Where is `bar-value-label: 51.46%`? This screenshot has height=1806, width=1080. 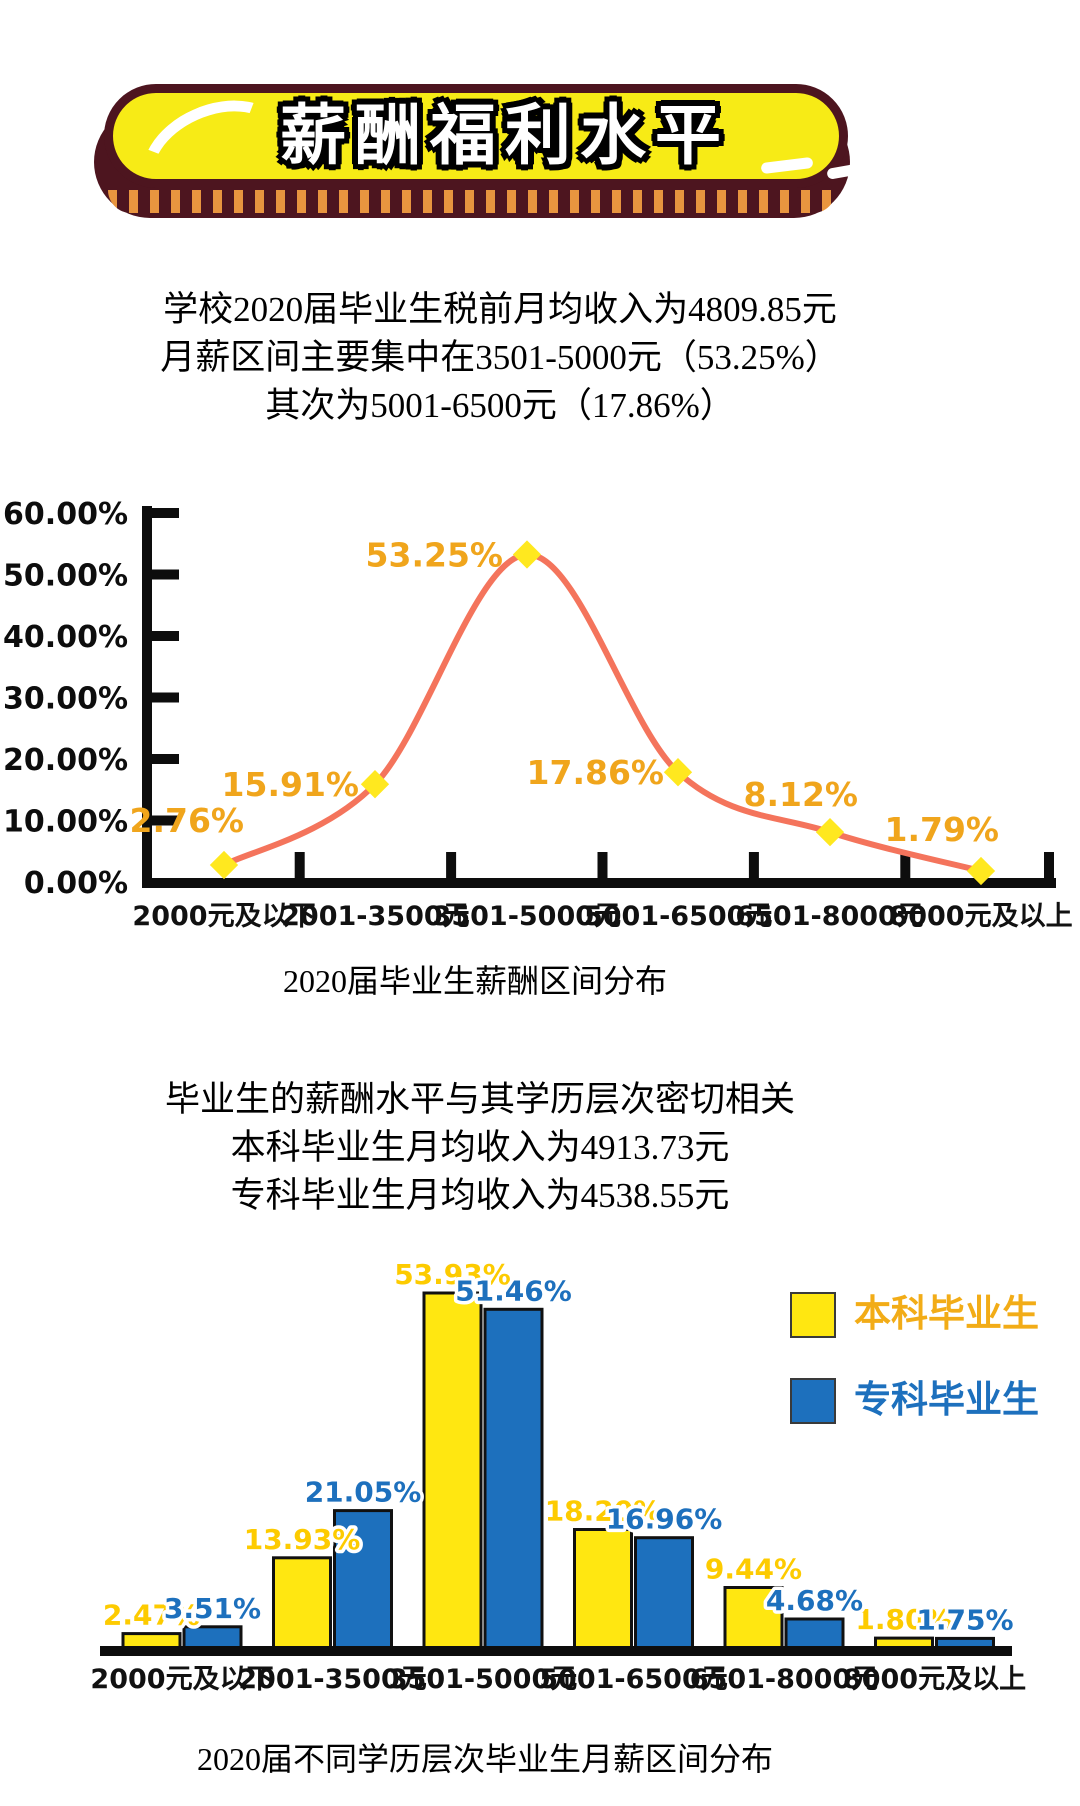
bar-value-label: 51.46% is located at coordinates (513, 1290).